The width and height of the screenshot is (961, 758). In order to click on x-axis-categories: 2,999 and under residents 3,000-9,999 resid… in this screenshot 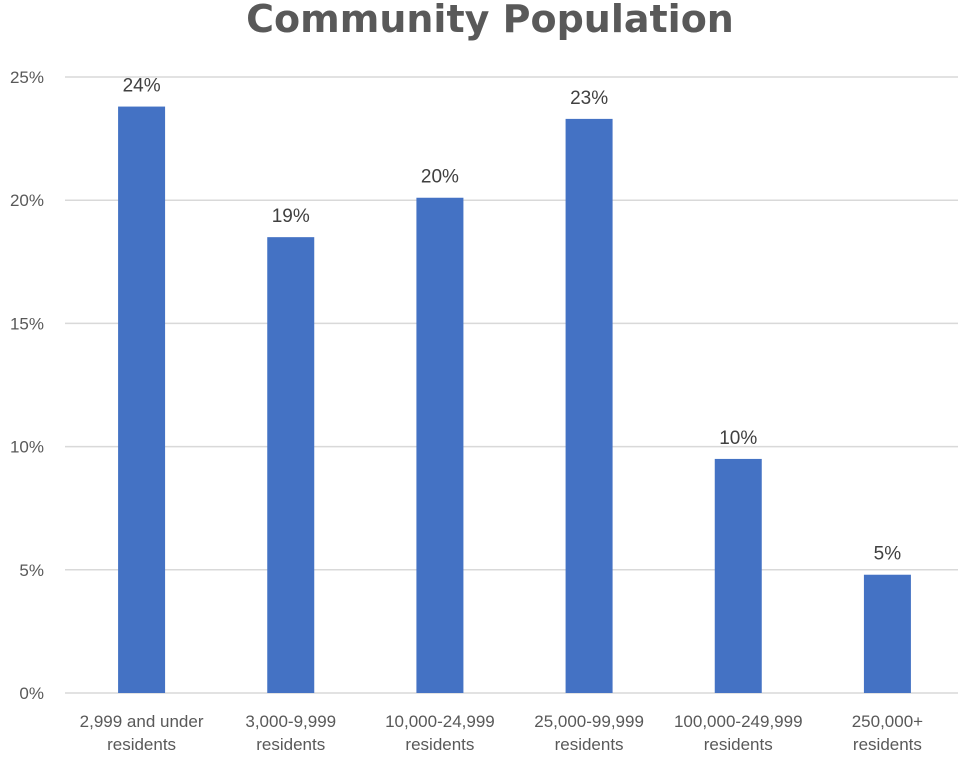, I will do `click(502, 733)`.